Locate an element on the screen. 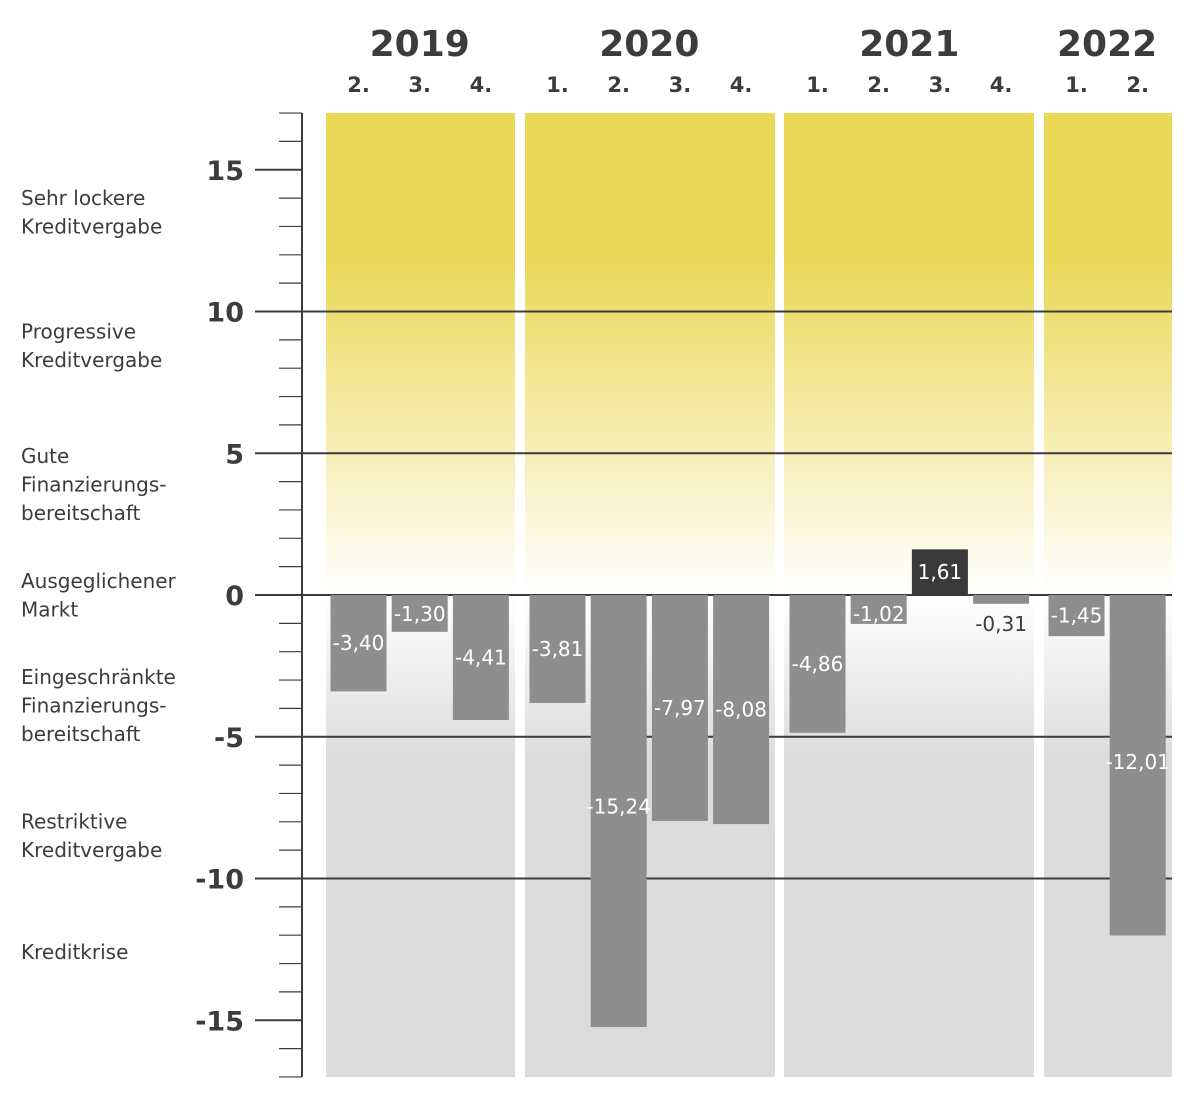  band-label-line: Restriktive is located at coordinates (74, 822).